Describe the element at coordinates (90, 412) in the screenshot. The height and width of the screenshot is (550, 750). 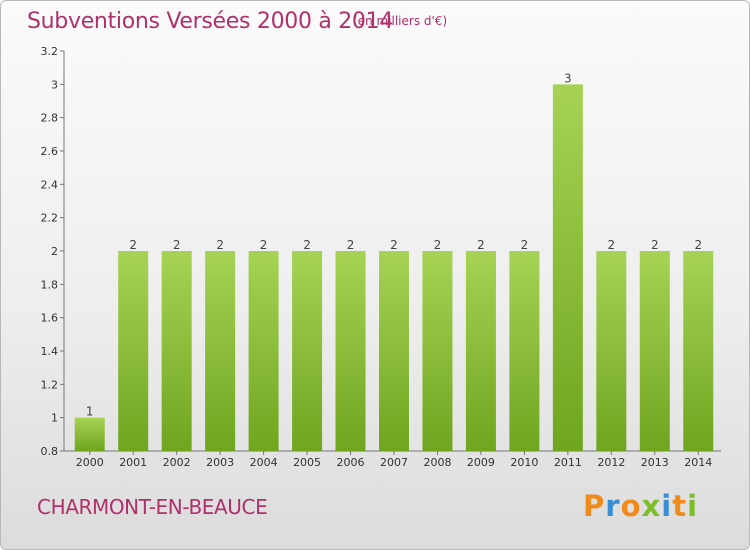
I see `data-label: 1` at that location.